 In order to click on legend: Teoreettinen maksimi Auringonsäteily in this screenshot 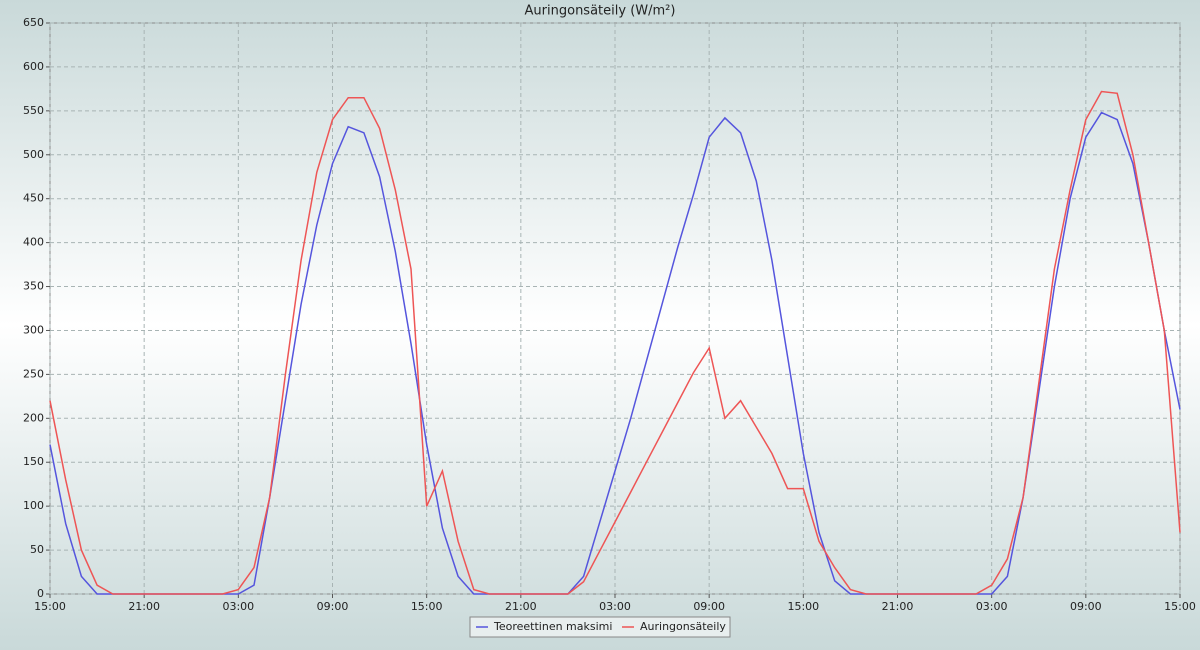, I will do `click(600, 627)`.